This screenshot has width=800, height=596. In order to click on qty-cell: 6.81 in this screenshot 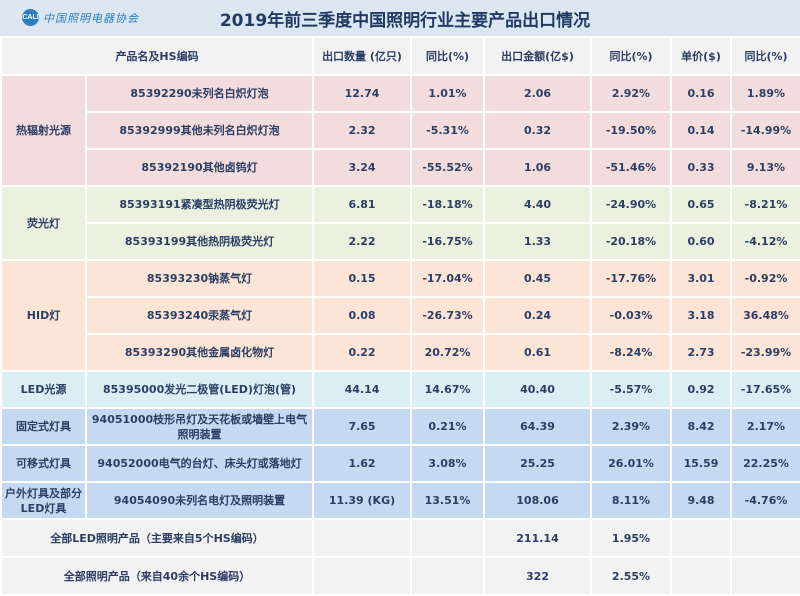, I will do `click(362, 204)`.